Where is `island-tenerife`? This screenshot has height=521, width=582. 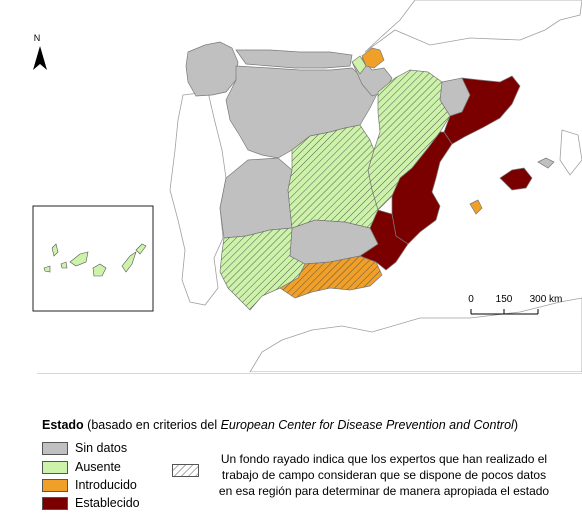
island-tenerife is located at coordinates (79, 259).